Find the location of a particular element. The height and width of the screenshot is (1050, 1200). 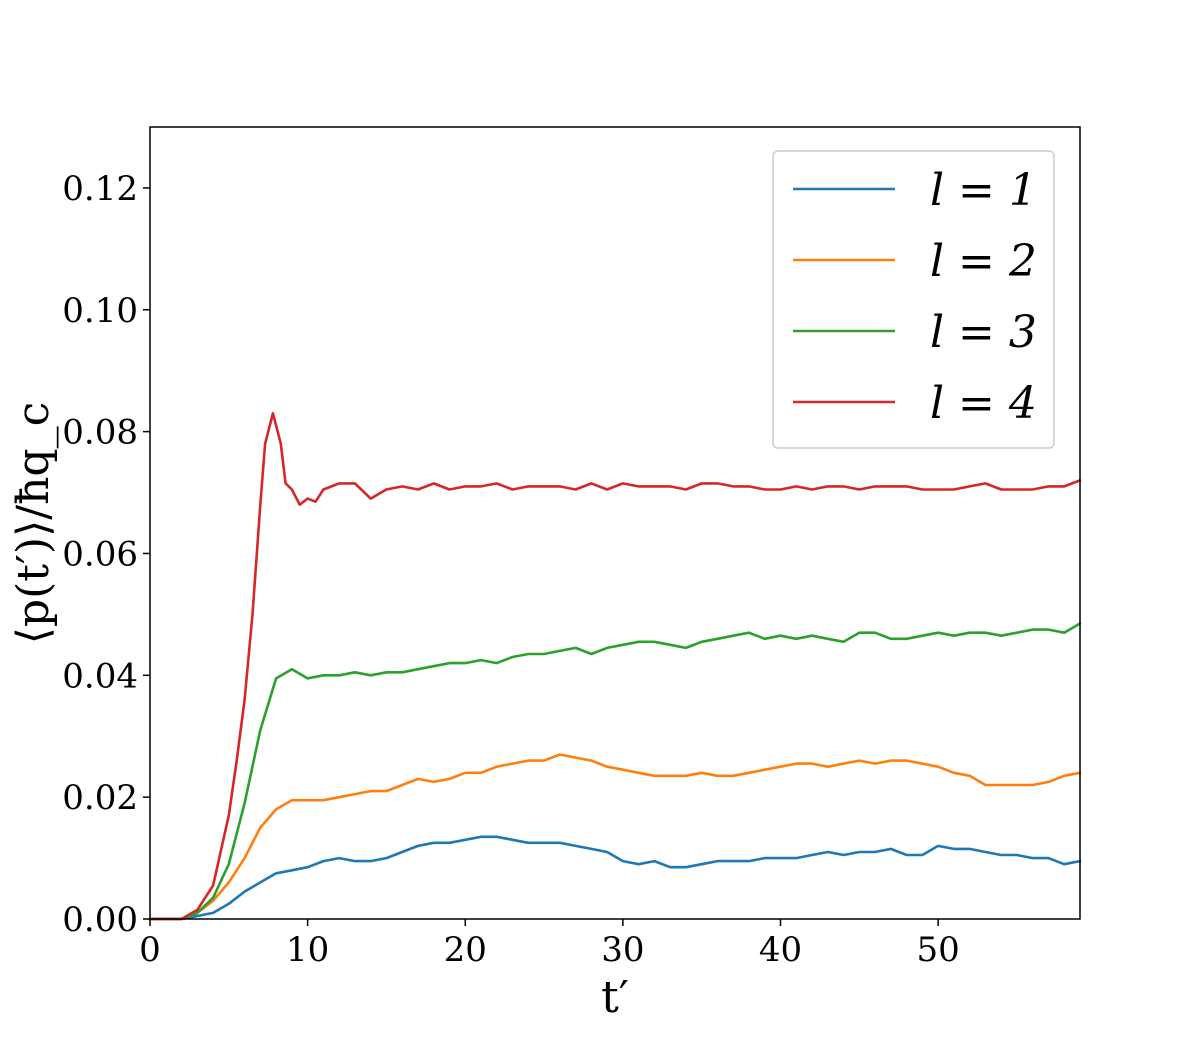

x-tick-label: 10 is located at coordinates (307, 950).